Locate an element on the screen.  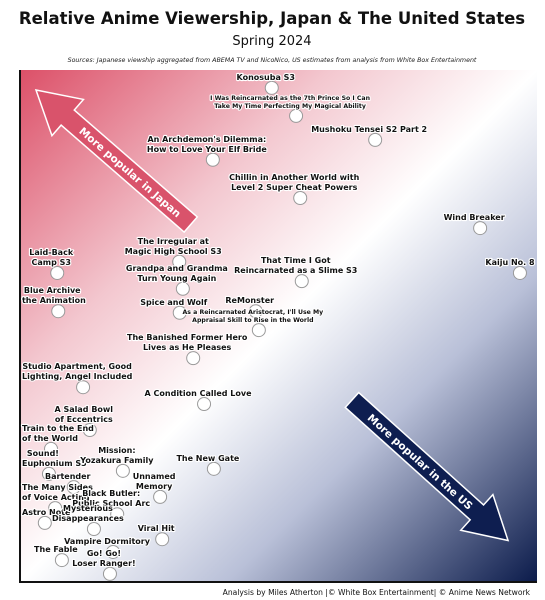
point-label: Chillin in Another World with is located at coordinates (294, 177).